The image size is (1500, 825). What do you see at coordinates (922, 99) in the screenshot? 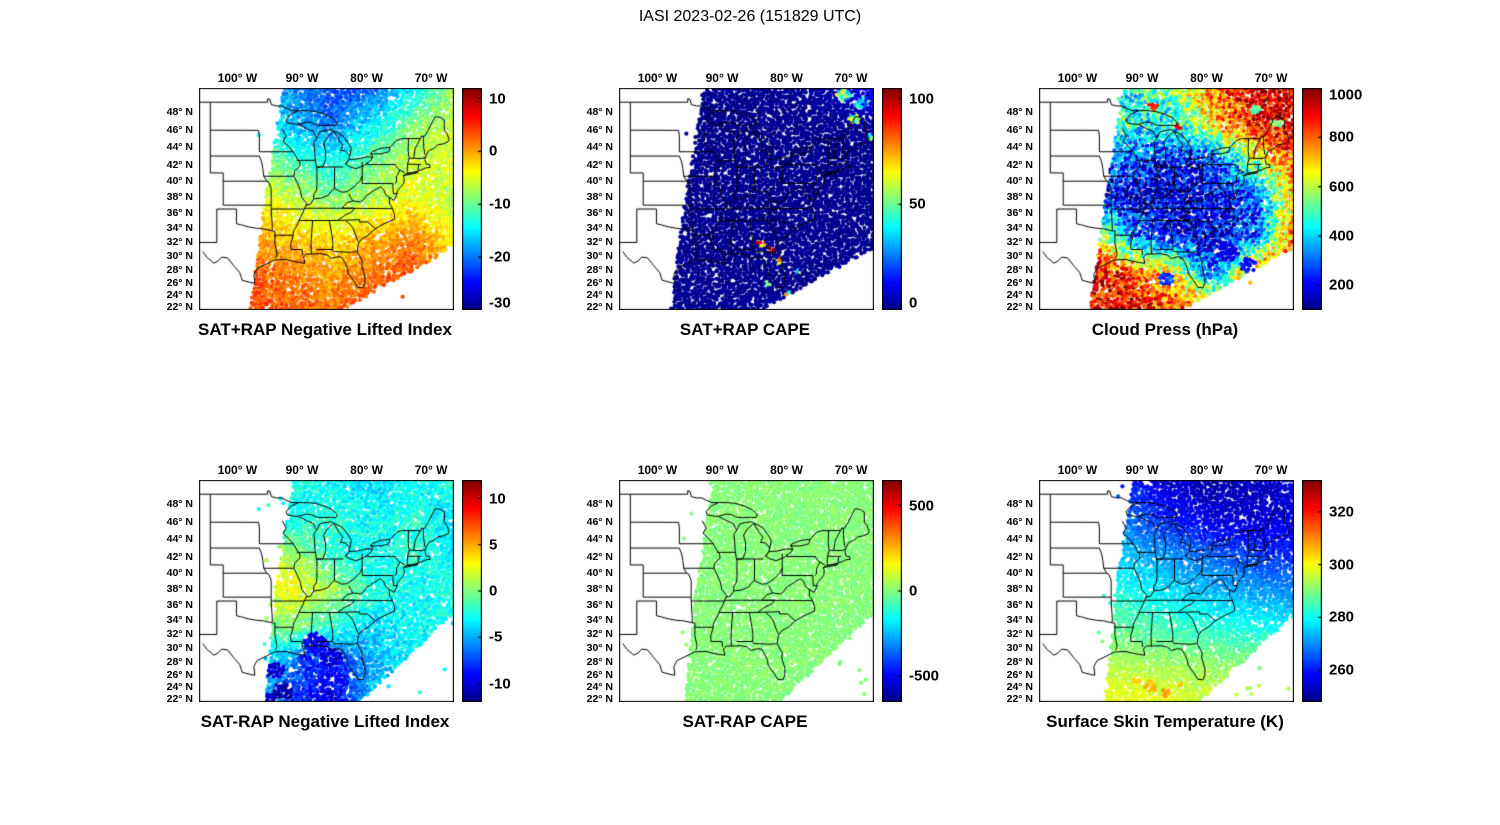
I see `colorbar-tick-label: 100` at bounding box center [922, 99].